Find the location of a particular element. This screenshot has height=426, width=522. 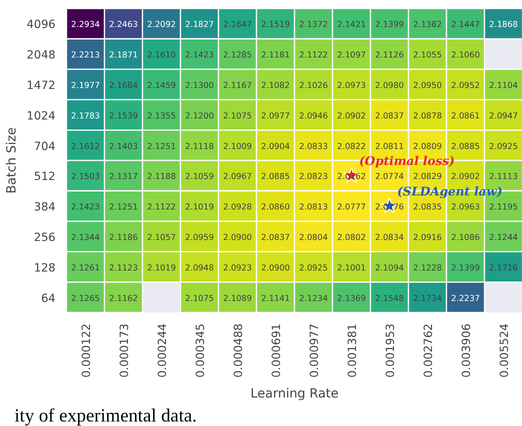

data-label: 2.0804 is located at coordinates (313, 237).